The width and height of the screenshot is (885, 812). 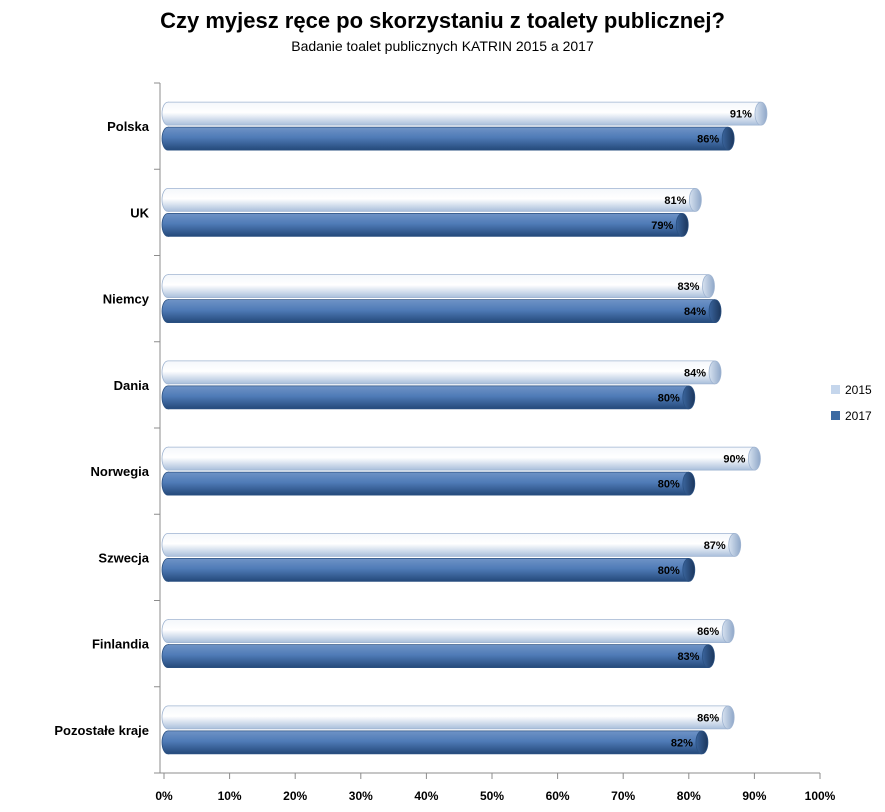 What do you see at coordinates (623, 796) in the screenshot?
I see `x-tick-label: 70%` at bounding box center [623, 796].